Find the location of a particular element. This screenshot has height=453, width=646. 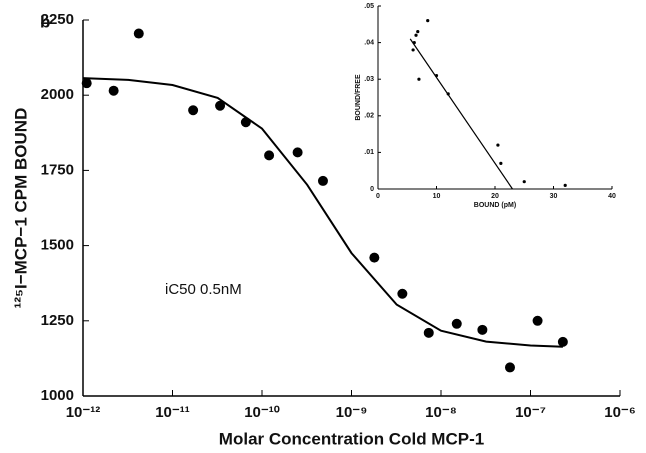

y-tick-label: 2250 is located at coordinates (57, 19).